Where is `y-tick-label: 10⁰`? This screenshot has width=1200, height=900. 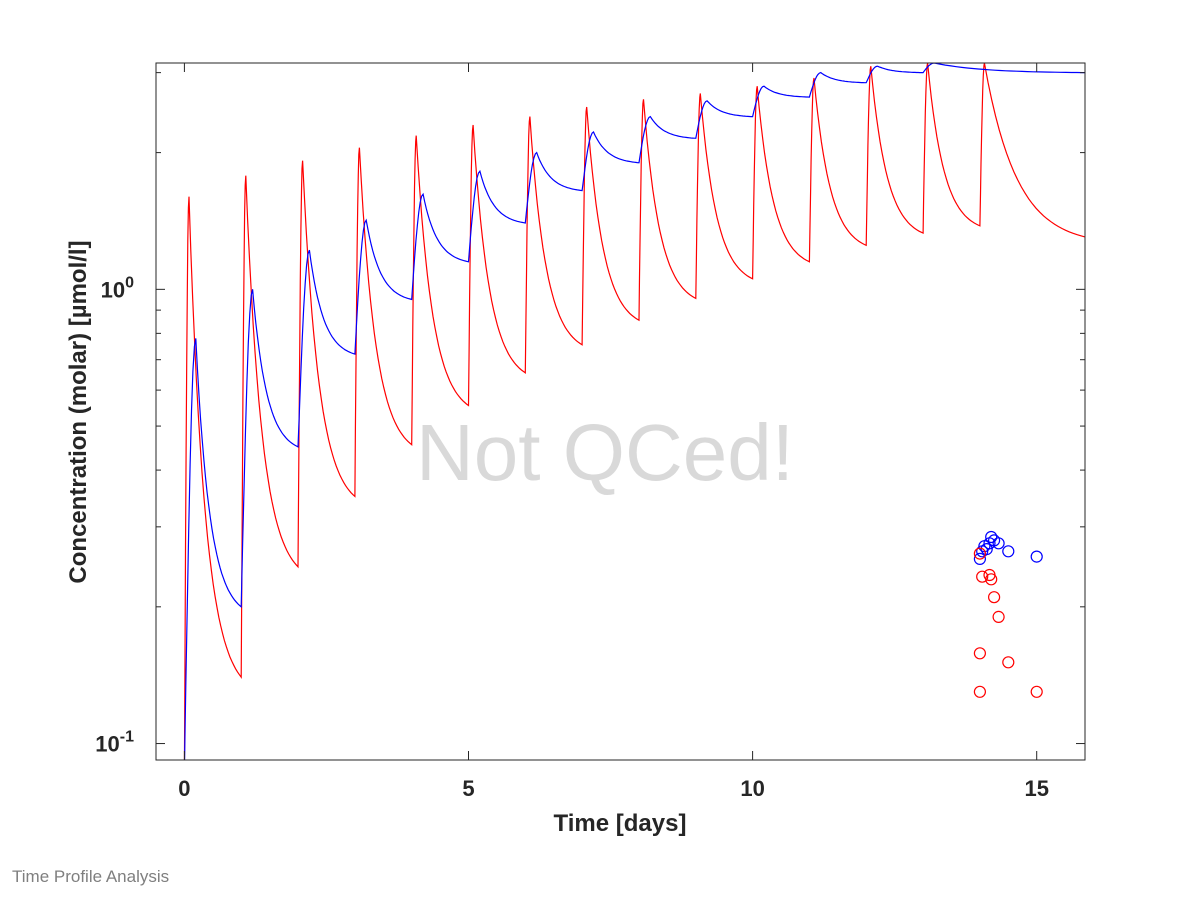
y-tick-label: 10⁰ is located at coordinates (117, 288).